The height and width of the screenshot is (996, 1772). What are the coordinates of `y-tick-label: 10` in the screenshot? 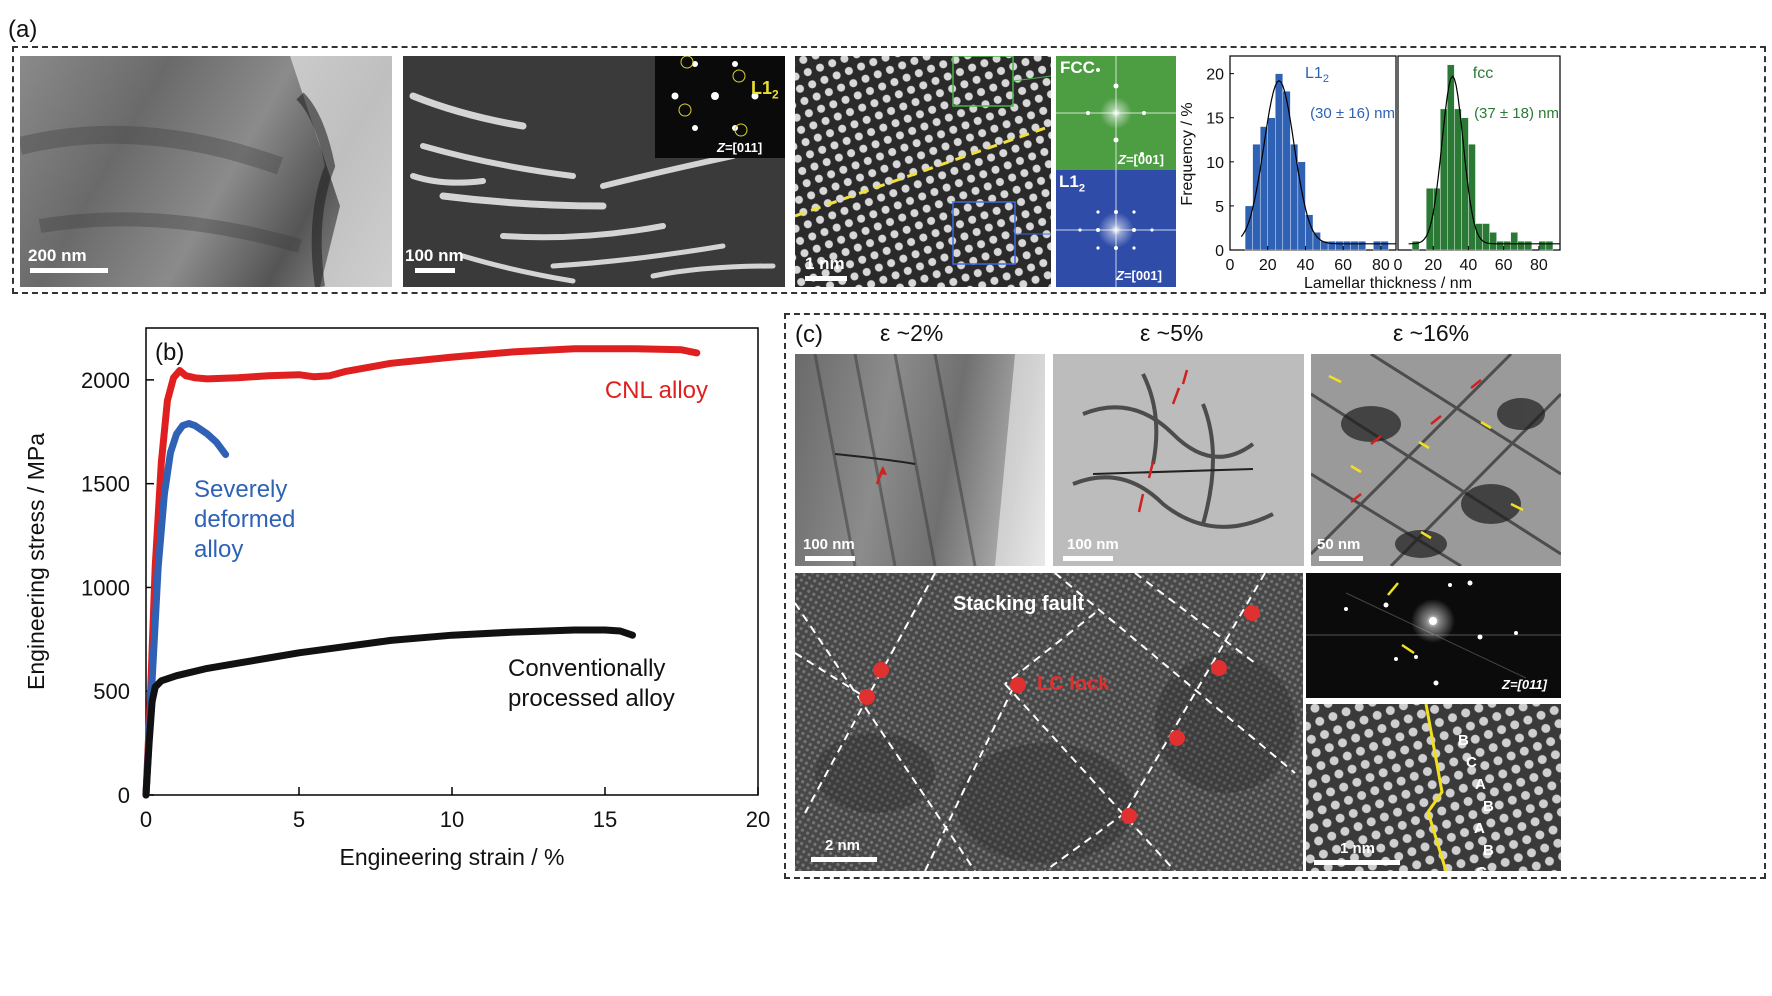 It's located at (1215, 163).